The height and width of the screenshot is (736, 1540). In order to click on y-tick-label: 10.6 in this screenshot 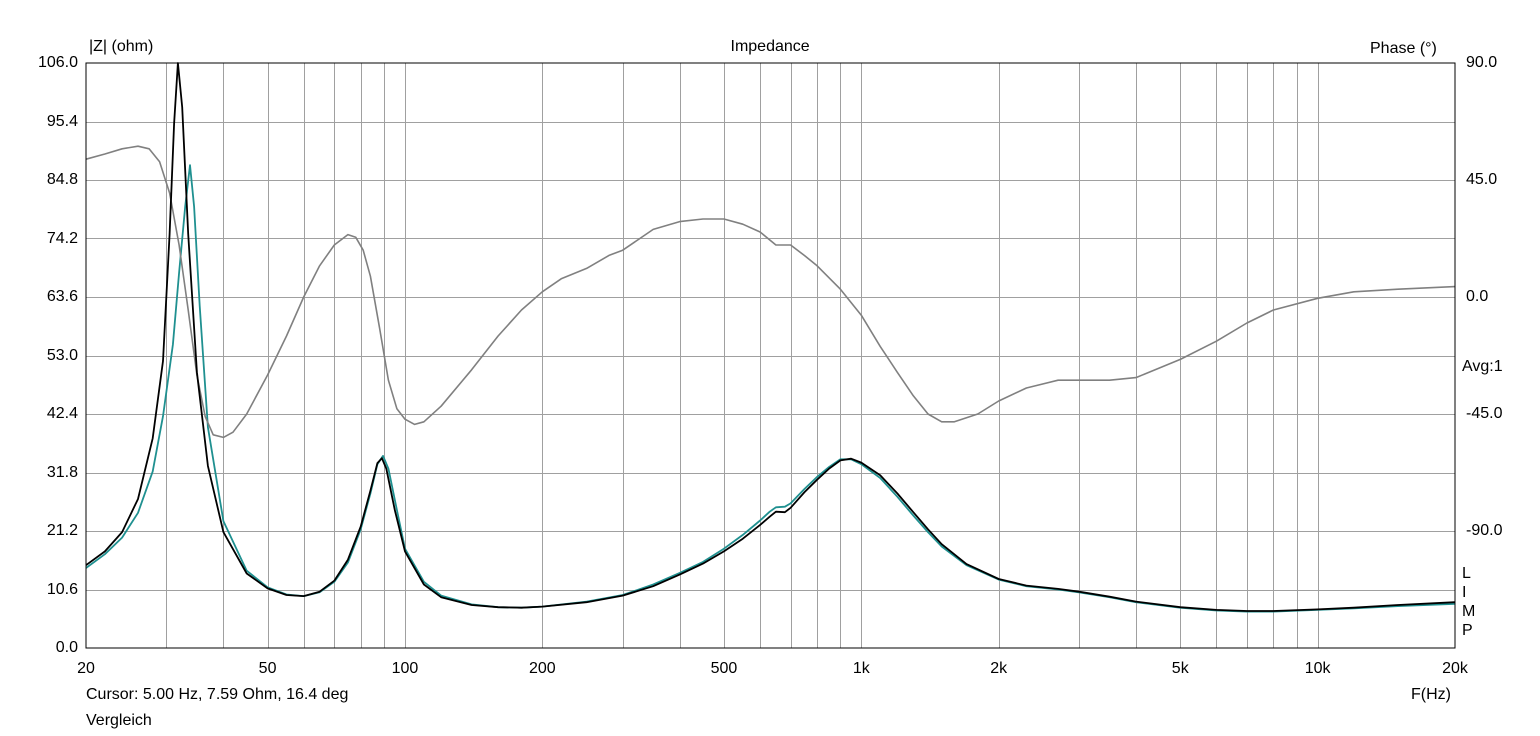, I will do `click(62, 589)`.